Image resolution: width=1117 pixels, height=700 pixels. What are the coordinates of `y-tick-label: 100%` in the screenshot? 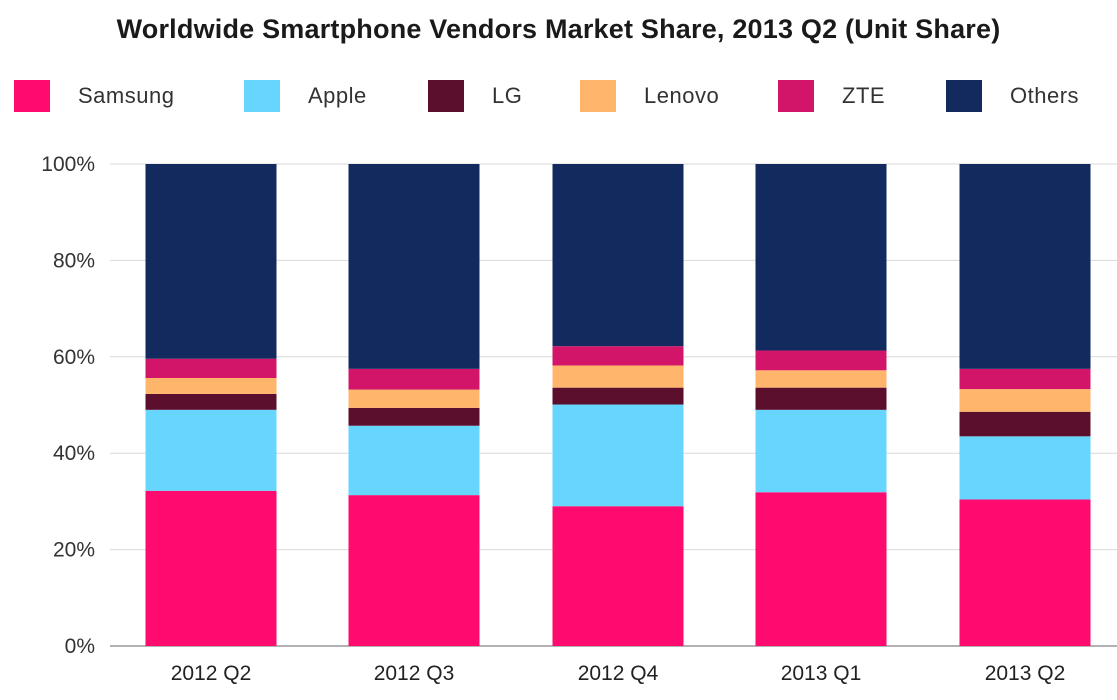 It's located at (68, 164).